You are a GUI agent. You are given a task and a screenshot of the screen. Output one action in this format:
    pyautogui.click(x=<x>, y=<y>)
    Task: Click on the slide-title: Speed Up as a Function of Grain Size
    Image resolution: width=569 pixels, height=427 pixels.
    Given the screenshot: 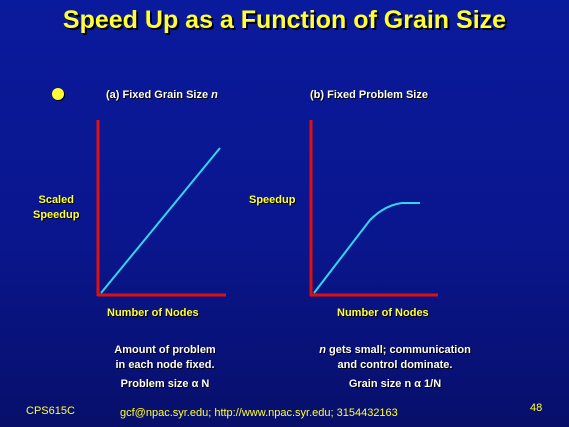 What is the action you would take?
    pyautogui.click(x=284, y=20)
    